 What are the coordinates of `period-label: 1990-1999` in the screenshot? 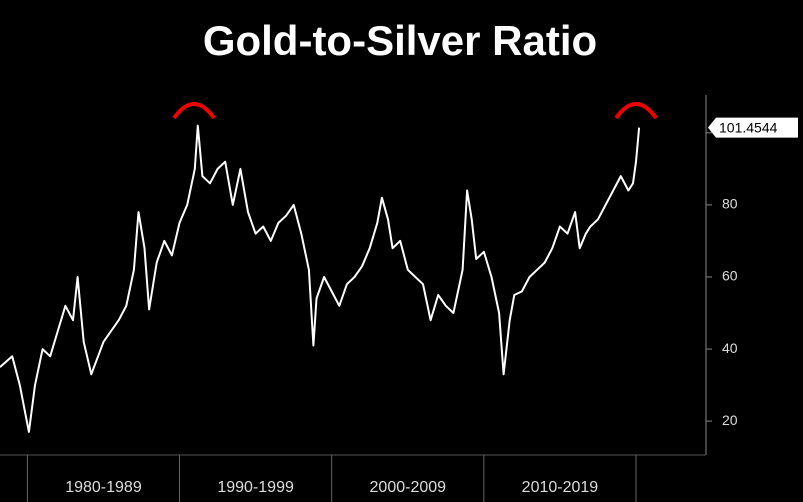 It's located at (255, 487).